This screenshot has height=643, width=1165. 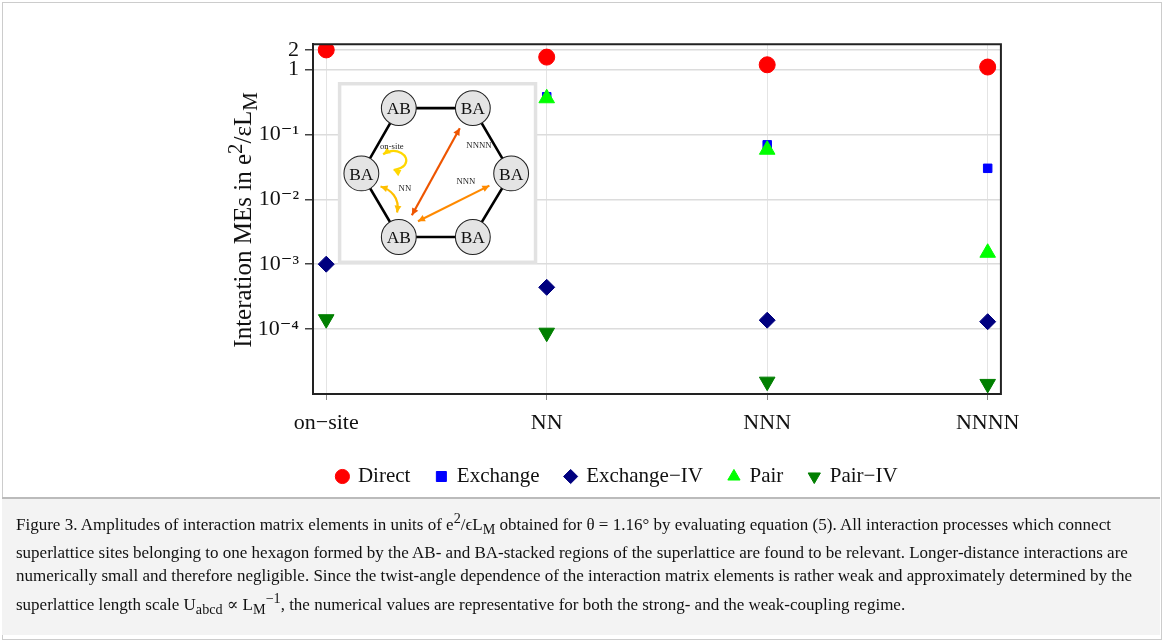 What do you see at coordinates (987, 421) in the screenshot?
I see `x-tick-label: NNNN` at bounding box center [987, 421].